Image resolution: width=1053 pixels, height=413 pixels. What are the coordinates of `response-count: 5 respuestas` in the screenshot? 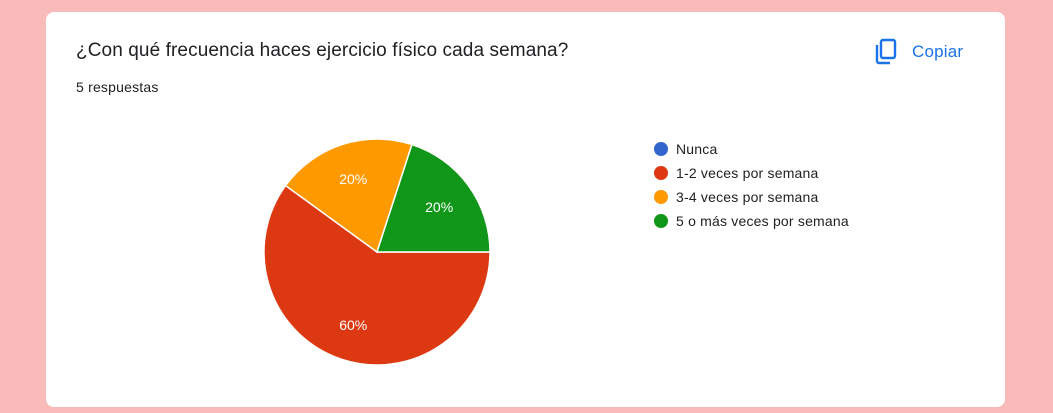 It's located at (117, 87).